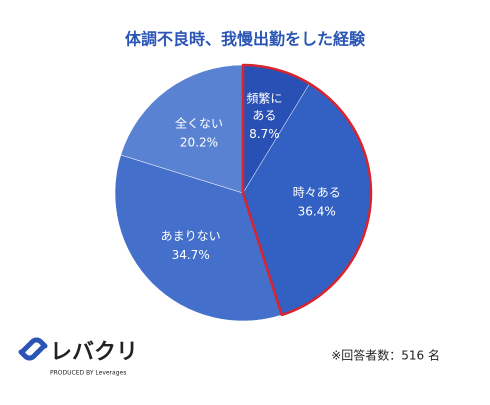 This screenshot has height=405, width=490. Describe the element at coordinates (264, 106) in the screenshot. I see `category-label: 頻繁にある` at that location.